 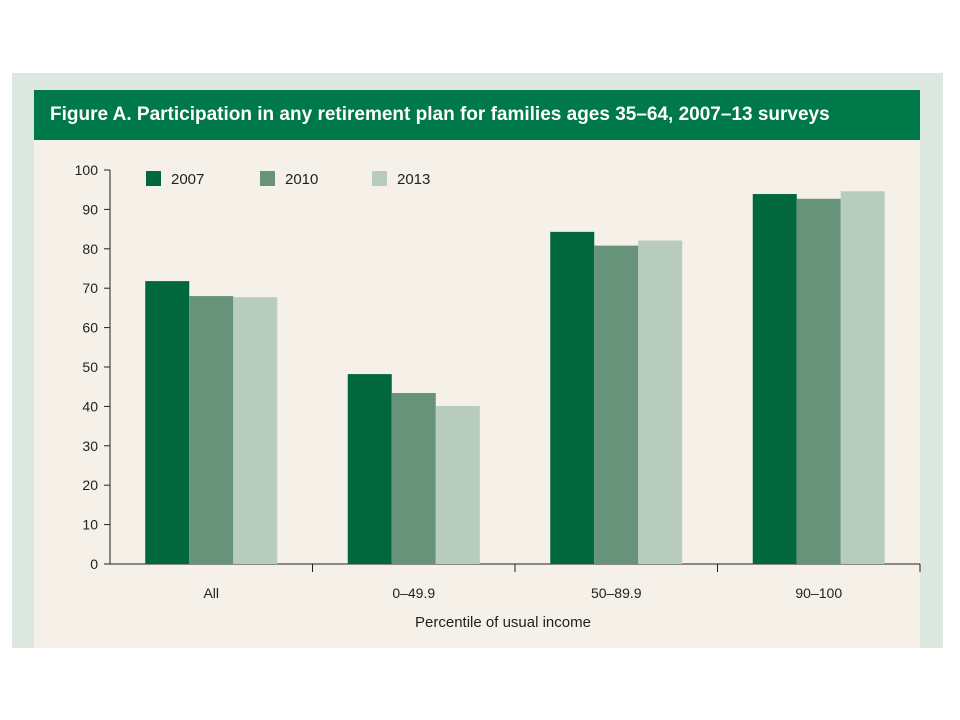 I want to click on y-tick-label: 60, so click(x=90, y=328).